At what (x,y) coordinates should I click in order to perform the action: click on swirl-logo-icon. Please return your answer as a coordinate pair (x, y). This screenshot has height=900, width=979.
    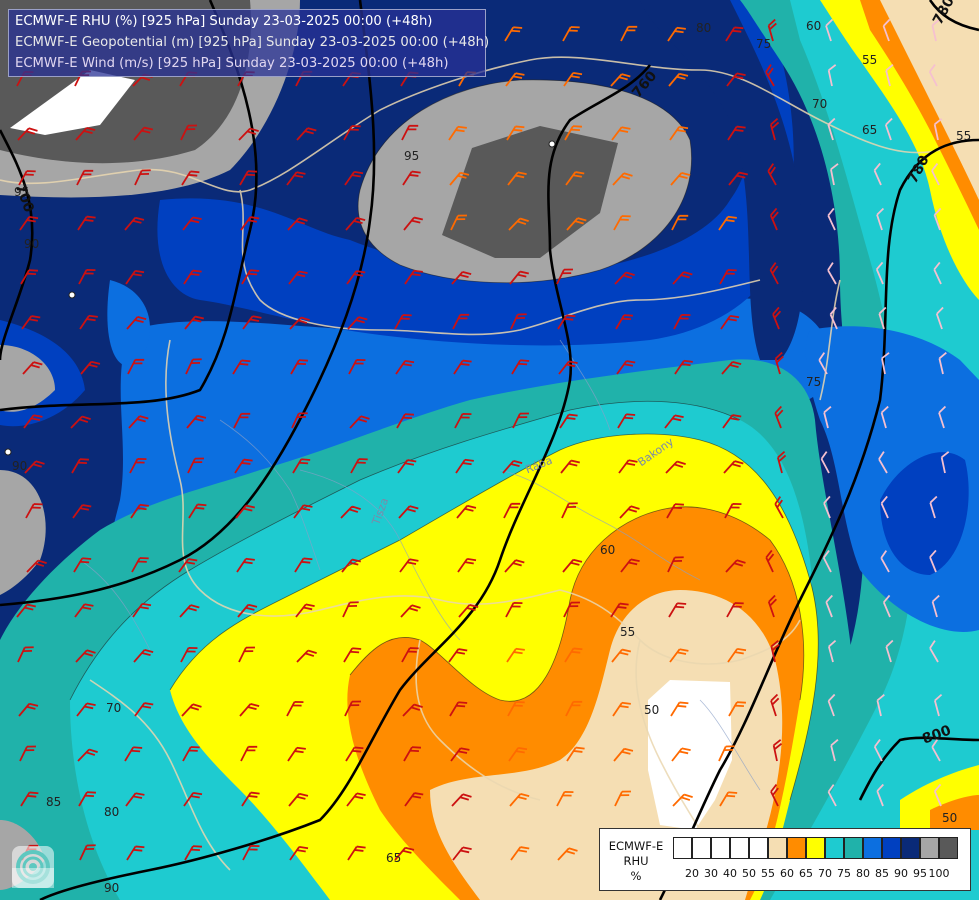
    Looking at the image, I should click on (33, 869).